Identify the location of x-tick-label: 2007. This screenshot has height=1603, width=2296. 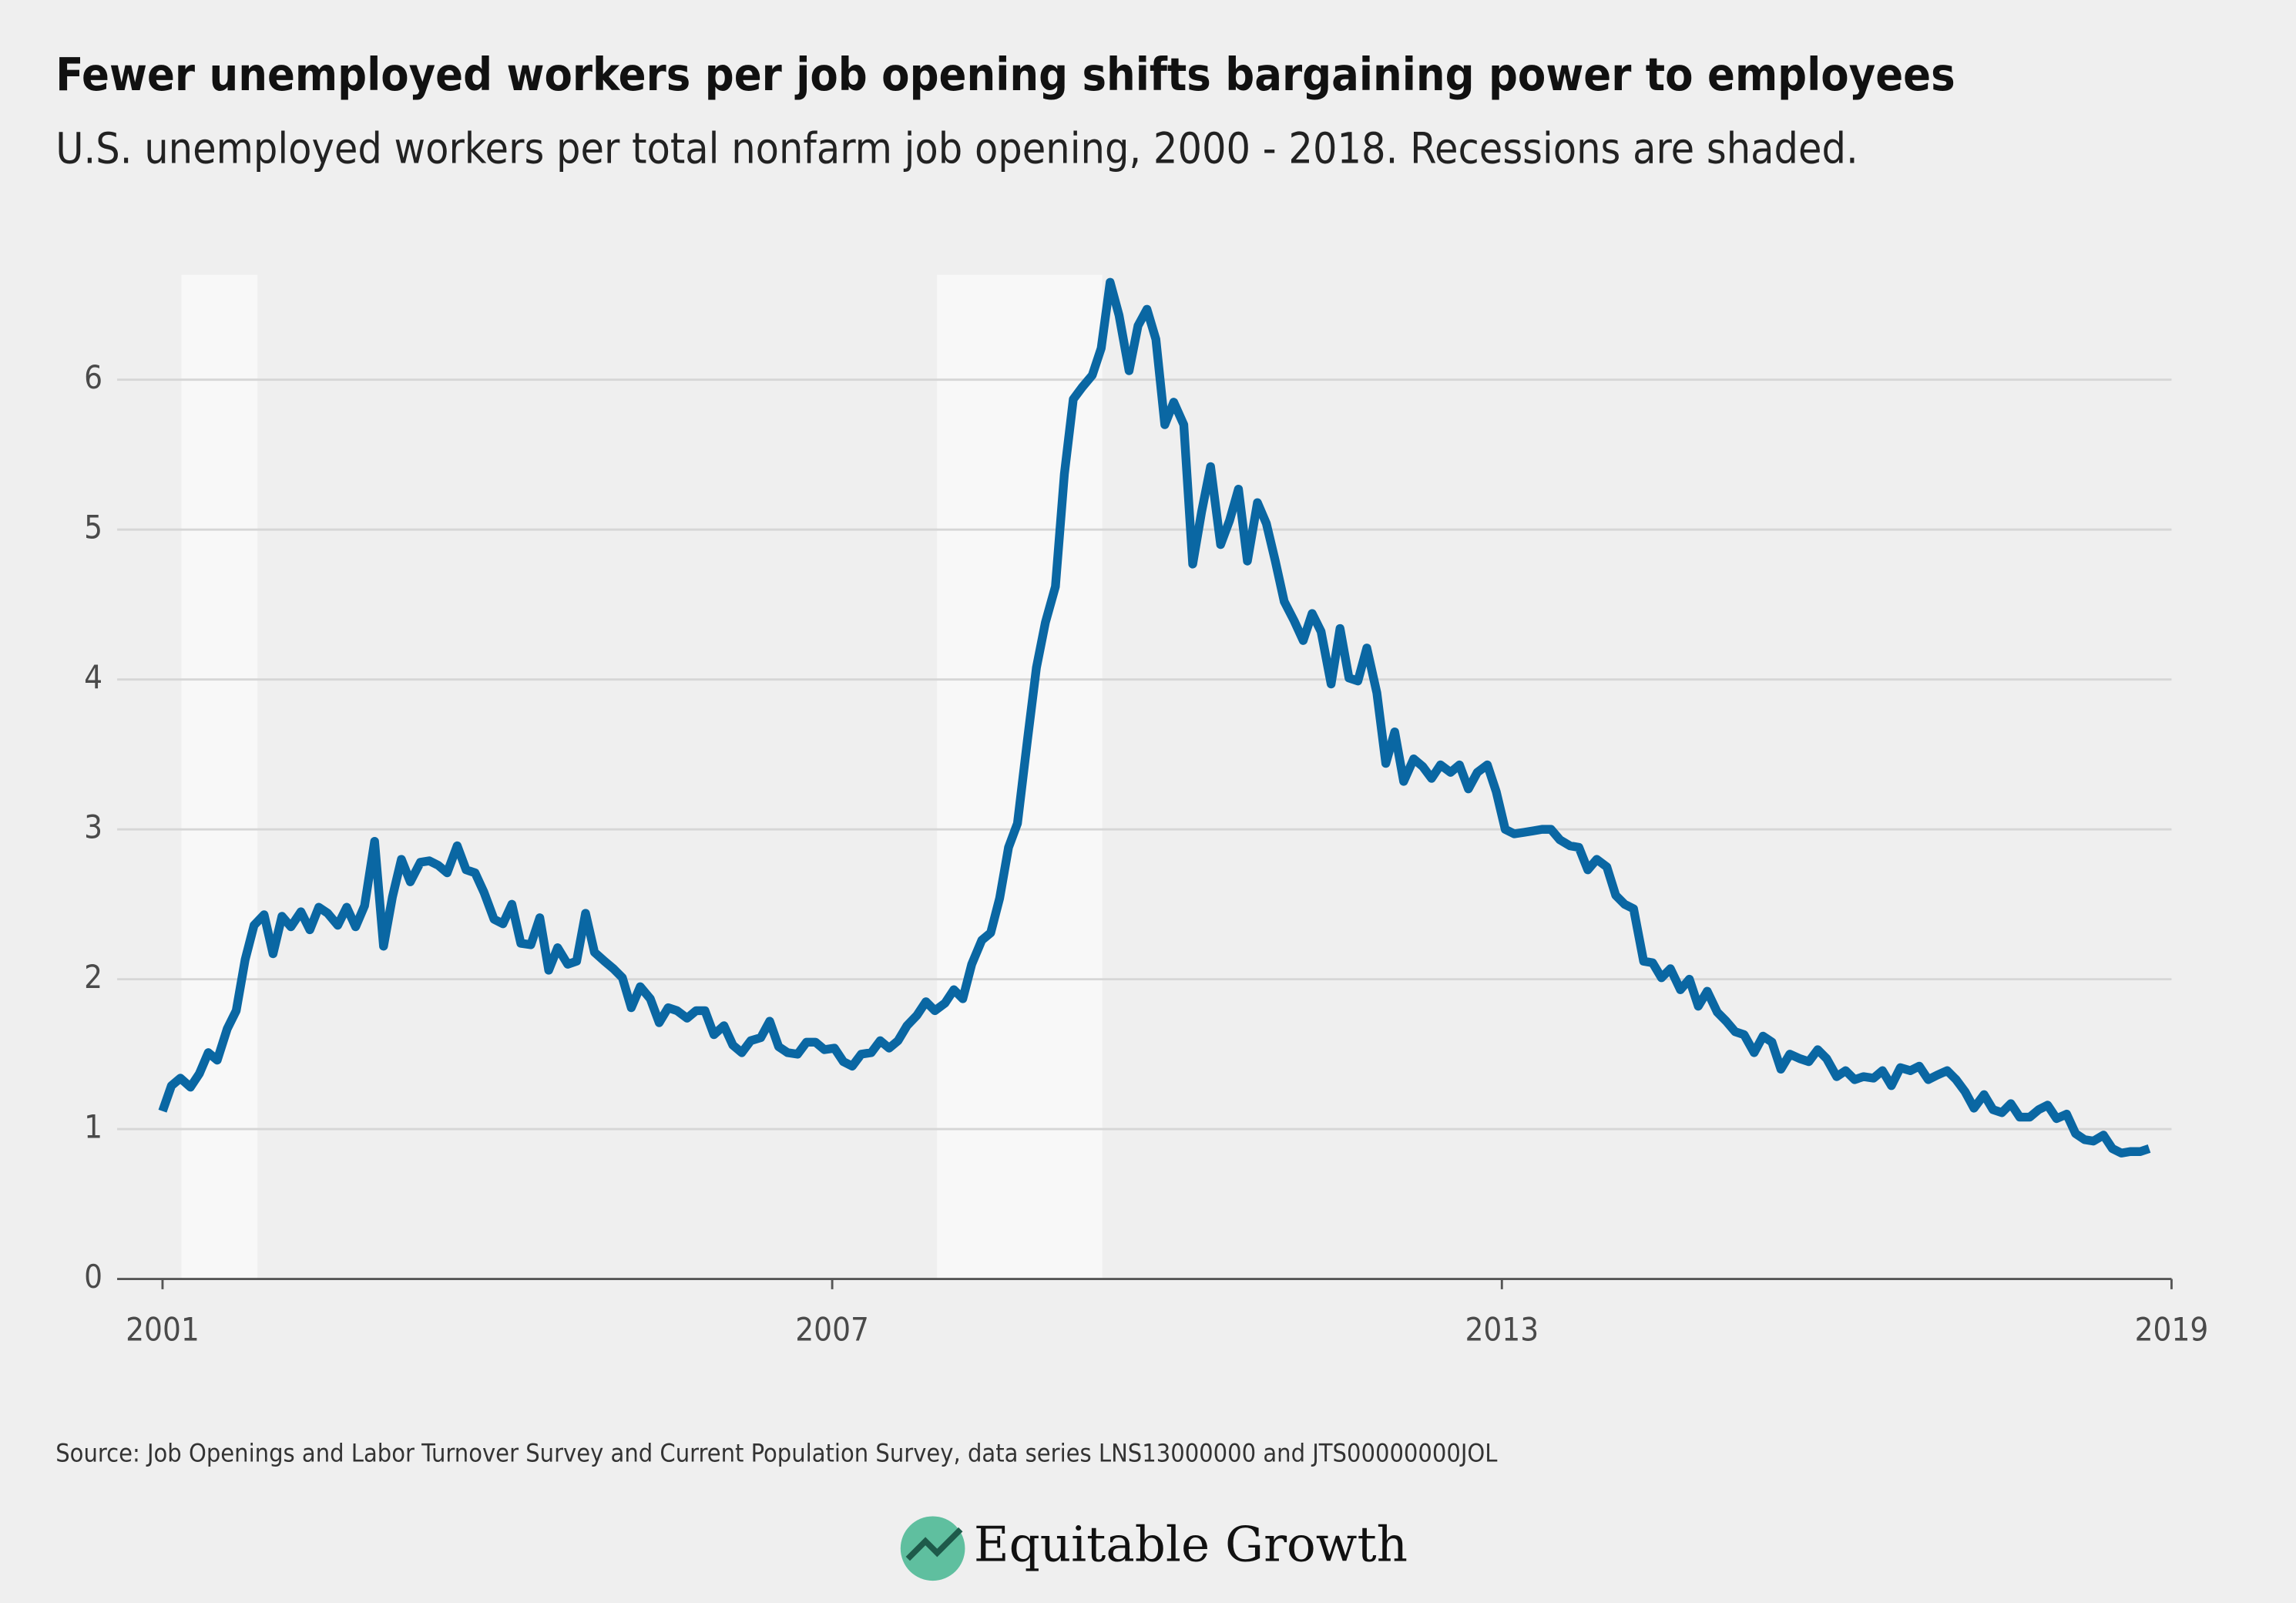
(832, 1329).